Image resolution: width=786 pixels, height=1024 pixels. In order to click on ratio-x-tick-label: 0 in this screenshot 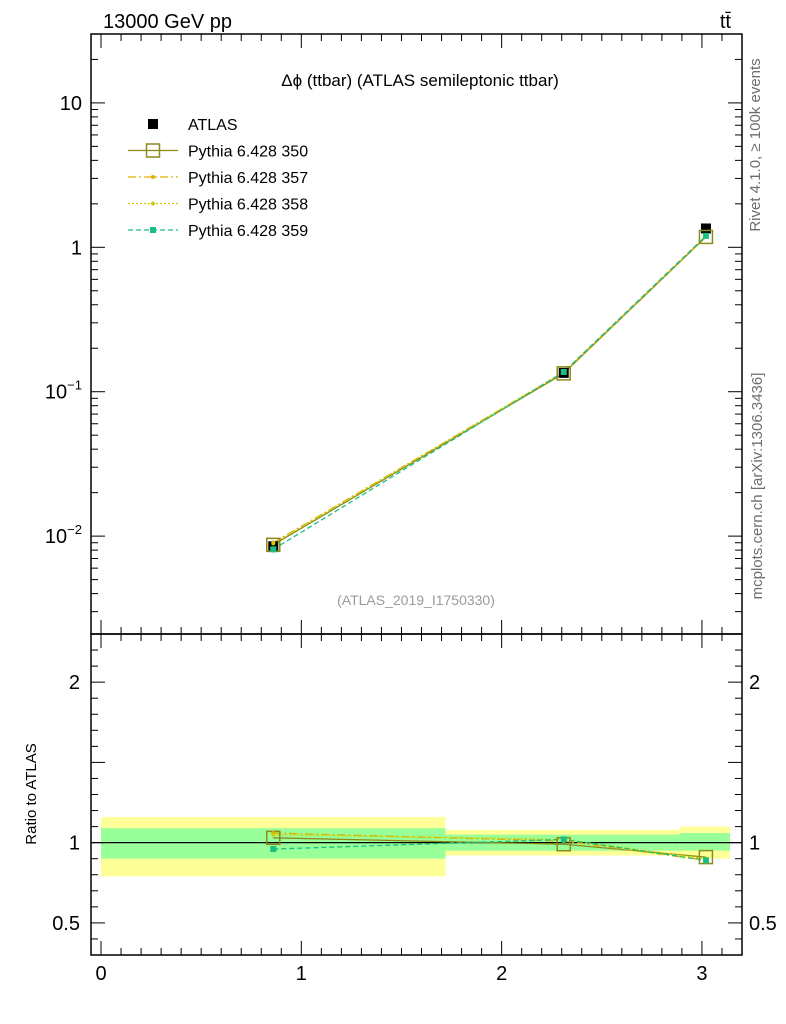, I will do `click(100, 974)`.